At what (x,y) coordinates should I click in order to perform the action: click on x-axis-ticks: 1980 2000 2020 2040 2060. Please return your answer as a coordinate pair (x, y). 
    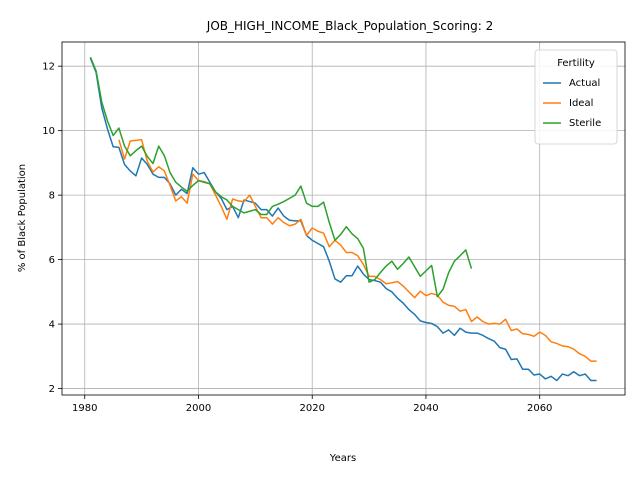
    Looking at the image, I should click on (312, 404).